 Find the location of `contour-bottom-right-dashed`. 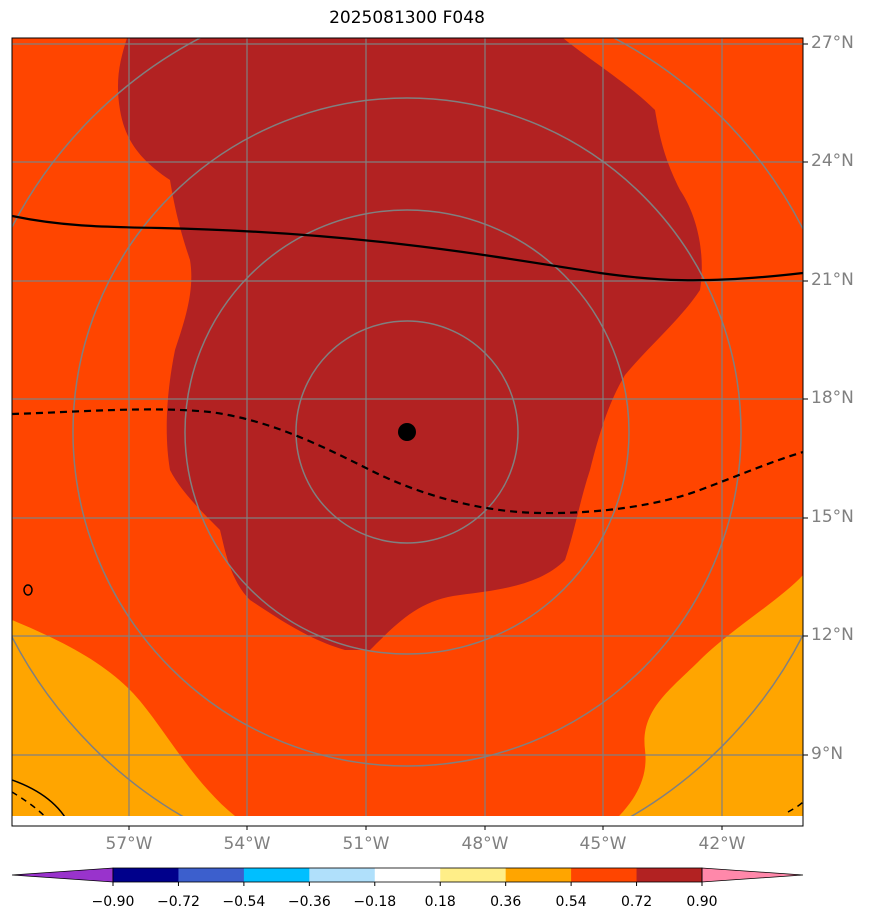

contour-bottom-right-dashed is located at coordinates (795, 807).